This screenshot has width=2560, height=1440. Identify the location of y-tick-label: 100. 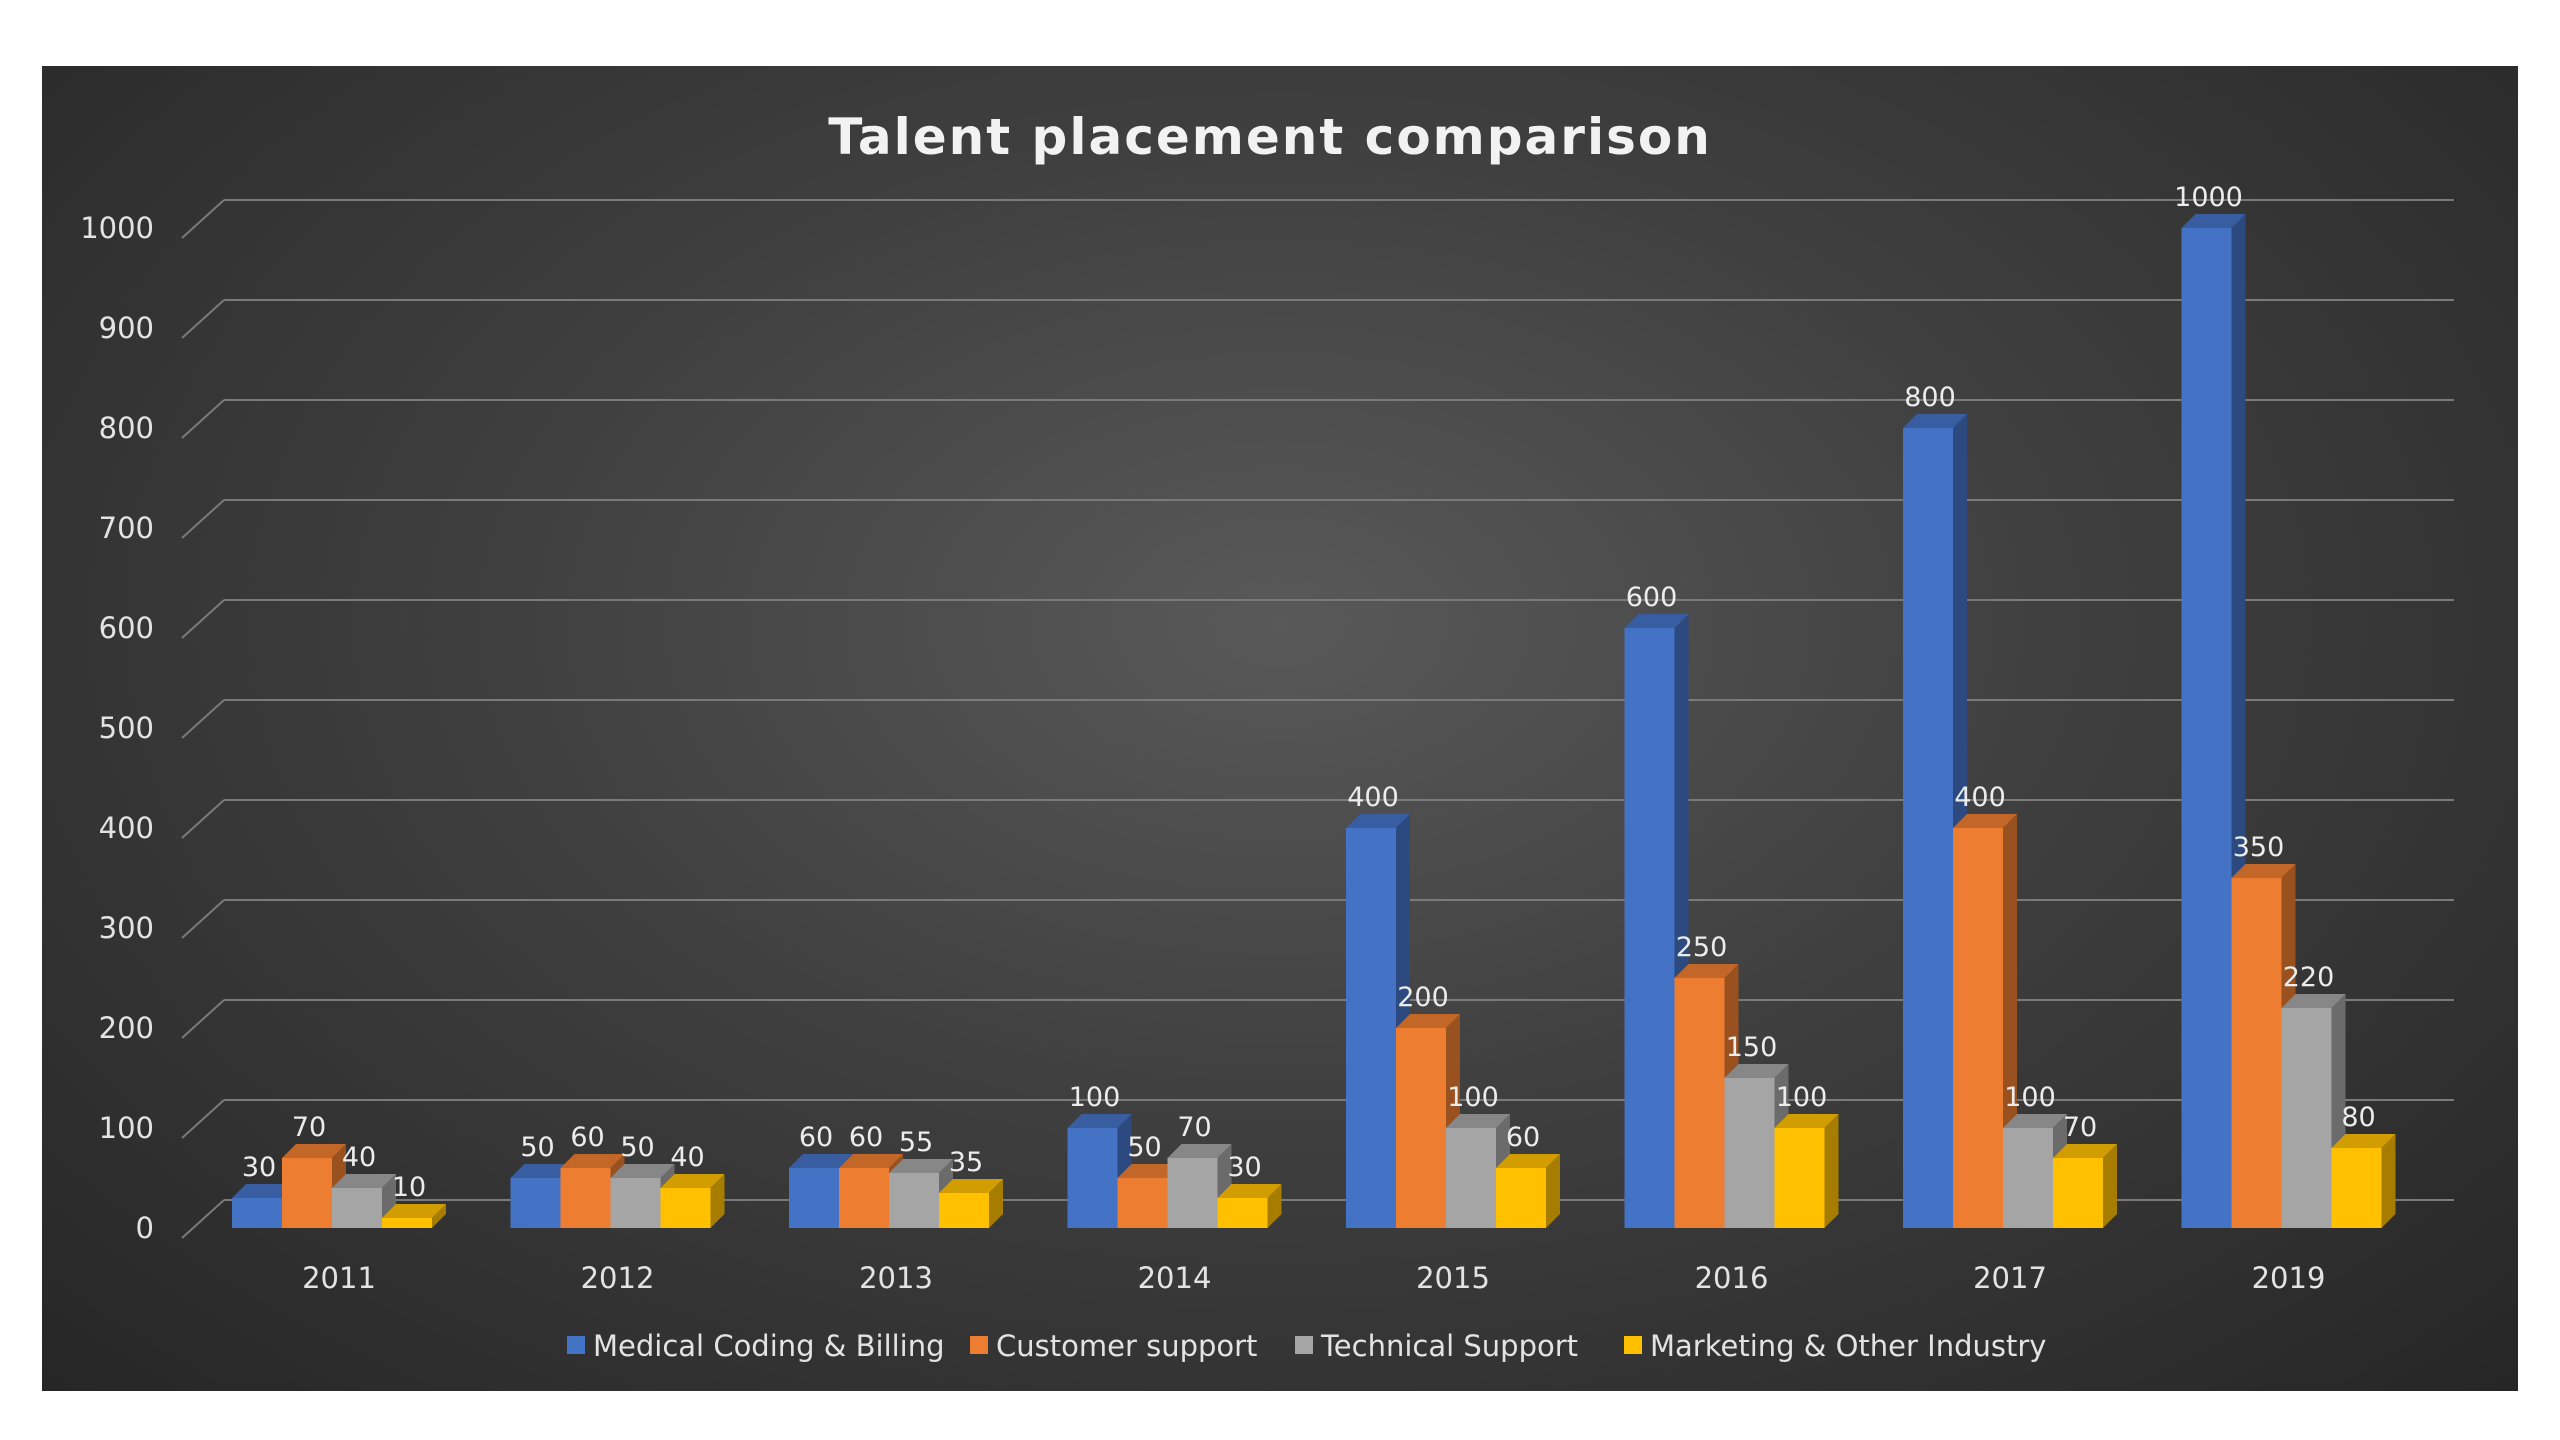
(126, 1128).